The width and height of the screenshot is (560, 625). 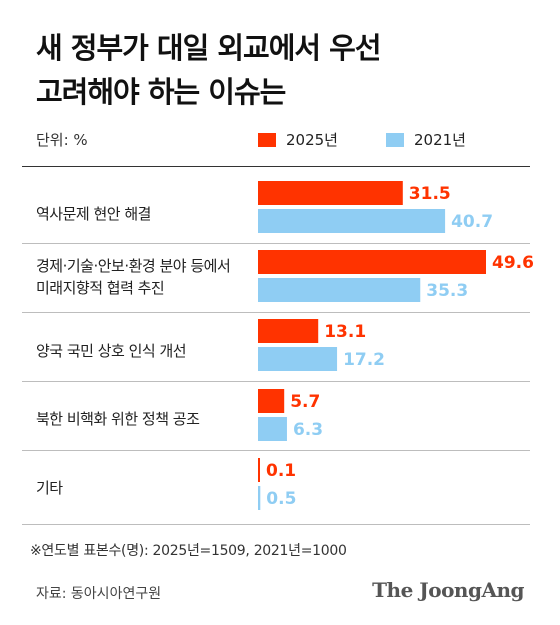 I want to click on category-label: 북한 비핵화 위한 정책 공조, so click(x=118, y=419).